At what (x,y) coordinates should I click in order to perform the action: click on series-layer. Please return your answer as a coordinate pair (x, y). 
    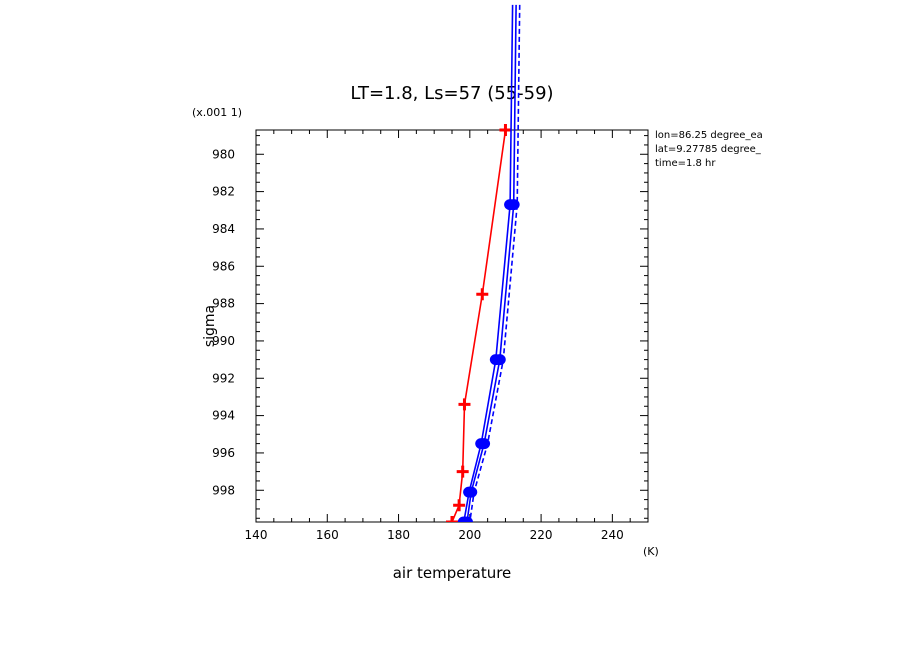
    Looking at the image, I should click on (483, 263).